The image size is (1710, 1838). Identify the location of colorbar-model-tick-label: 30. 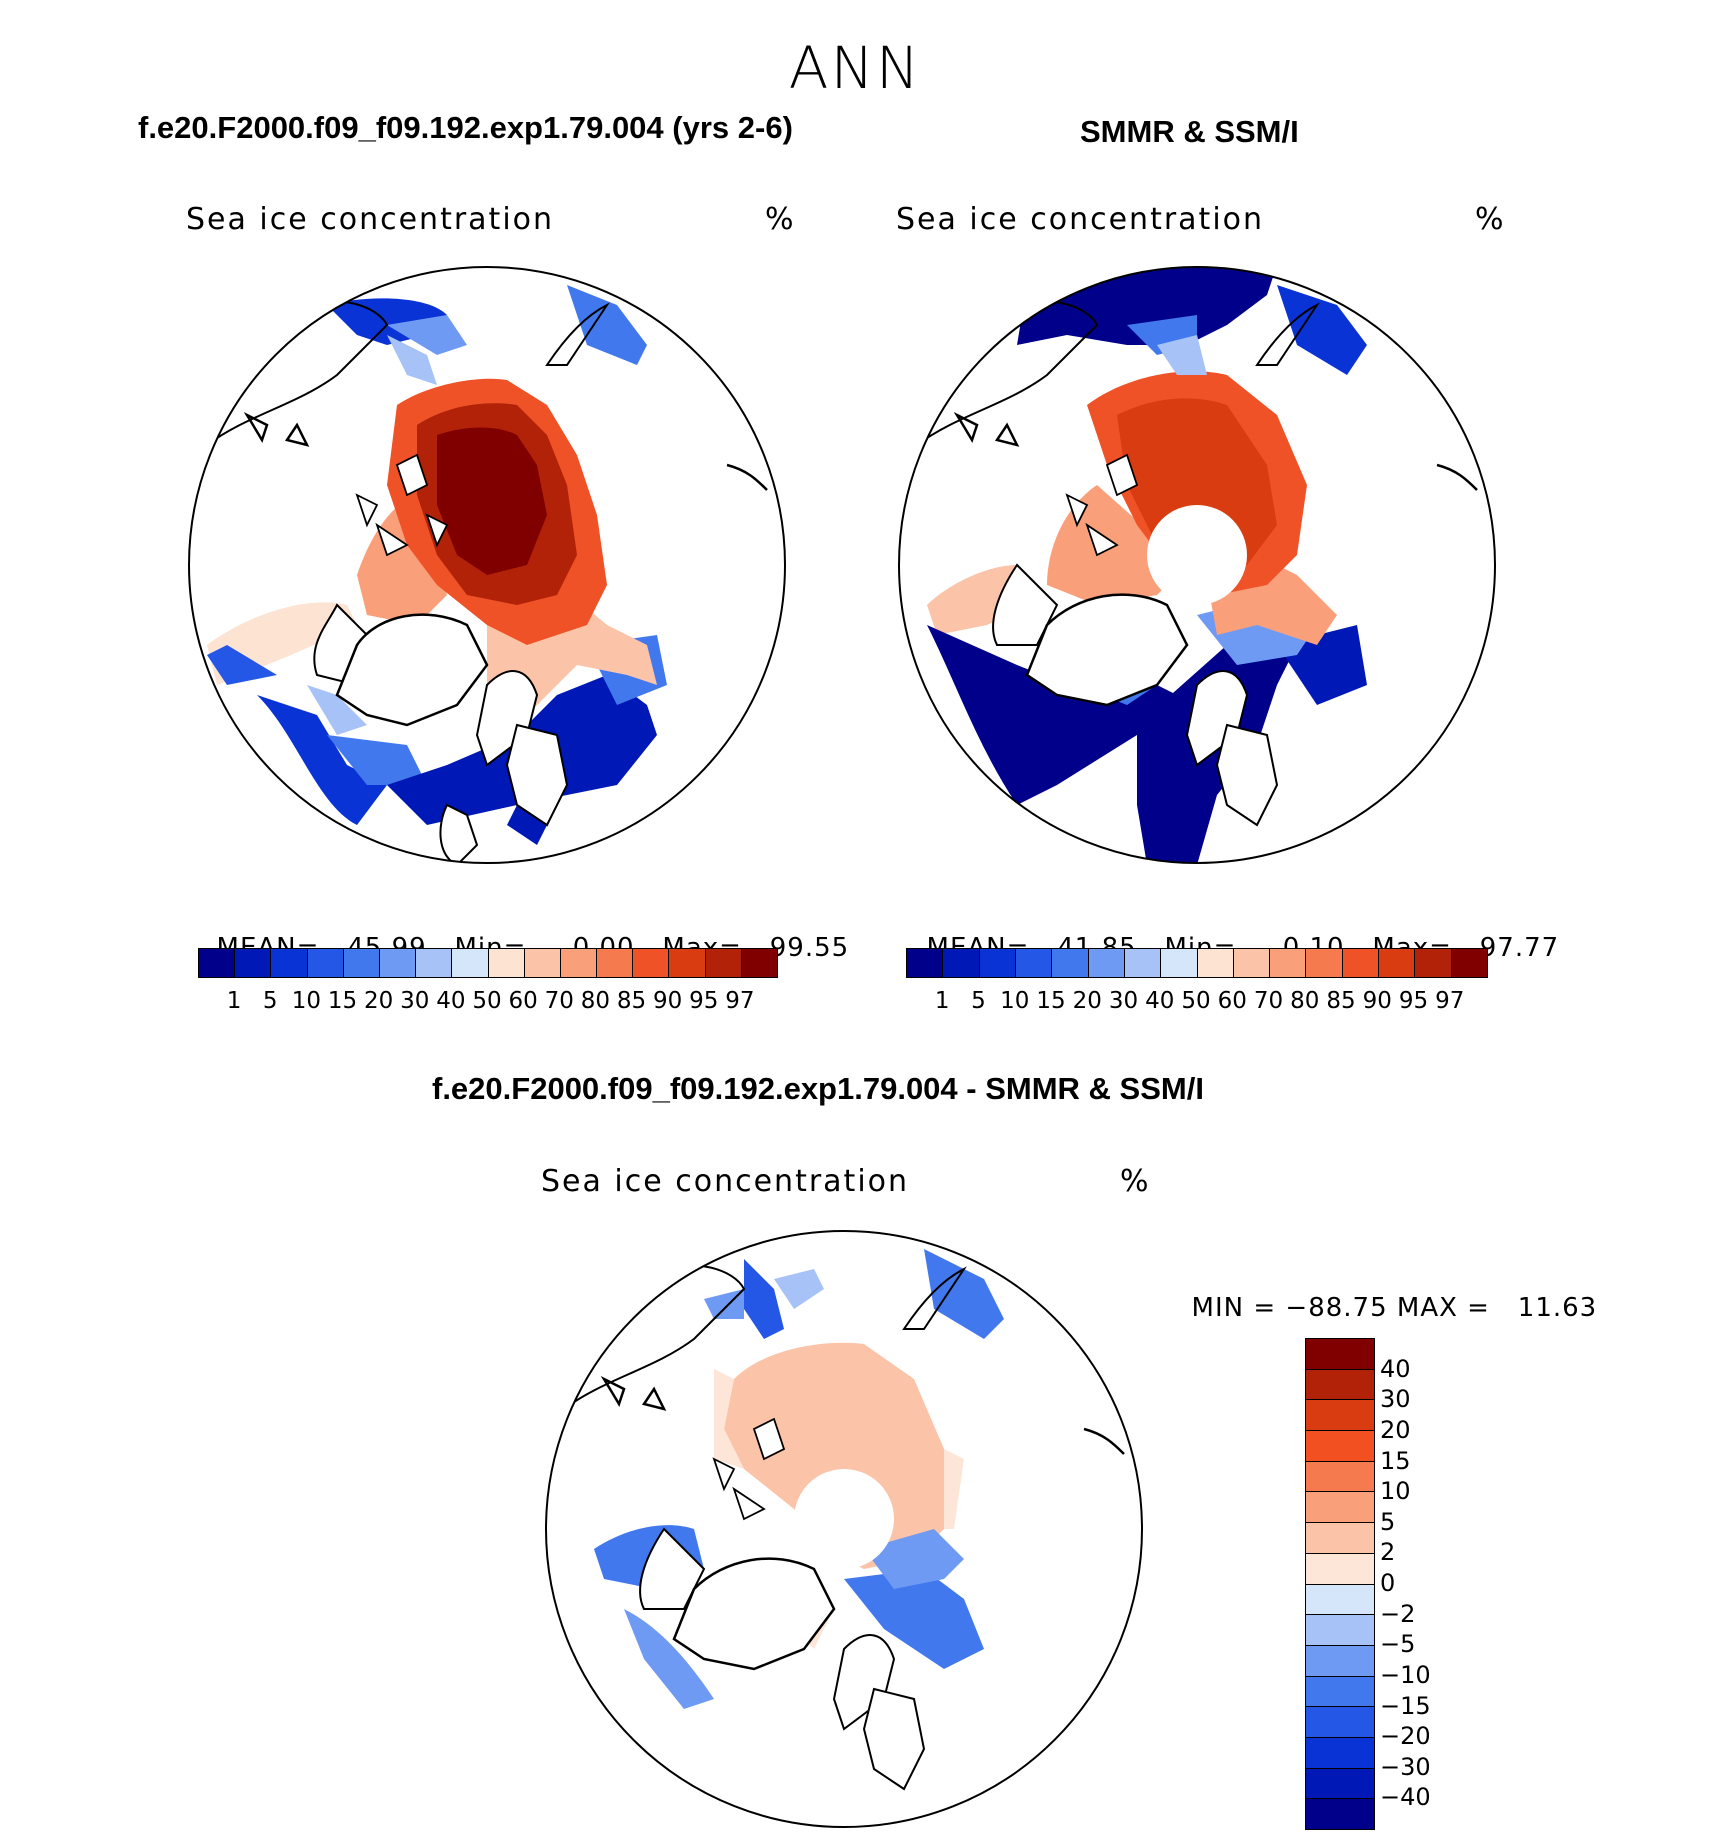
(415, 1001).